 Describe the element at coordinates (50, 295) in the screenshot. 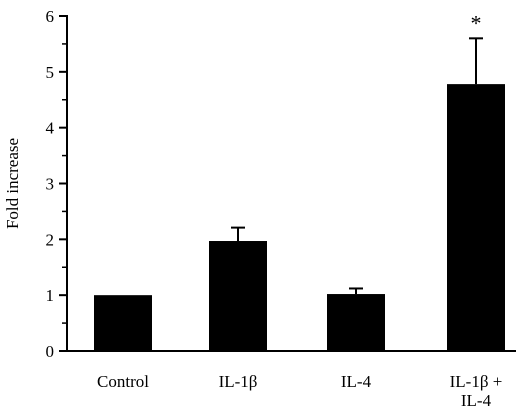

I see `y-tick-label: 1` at that location.